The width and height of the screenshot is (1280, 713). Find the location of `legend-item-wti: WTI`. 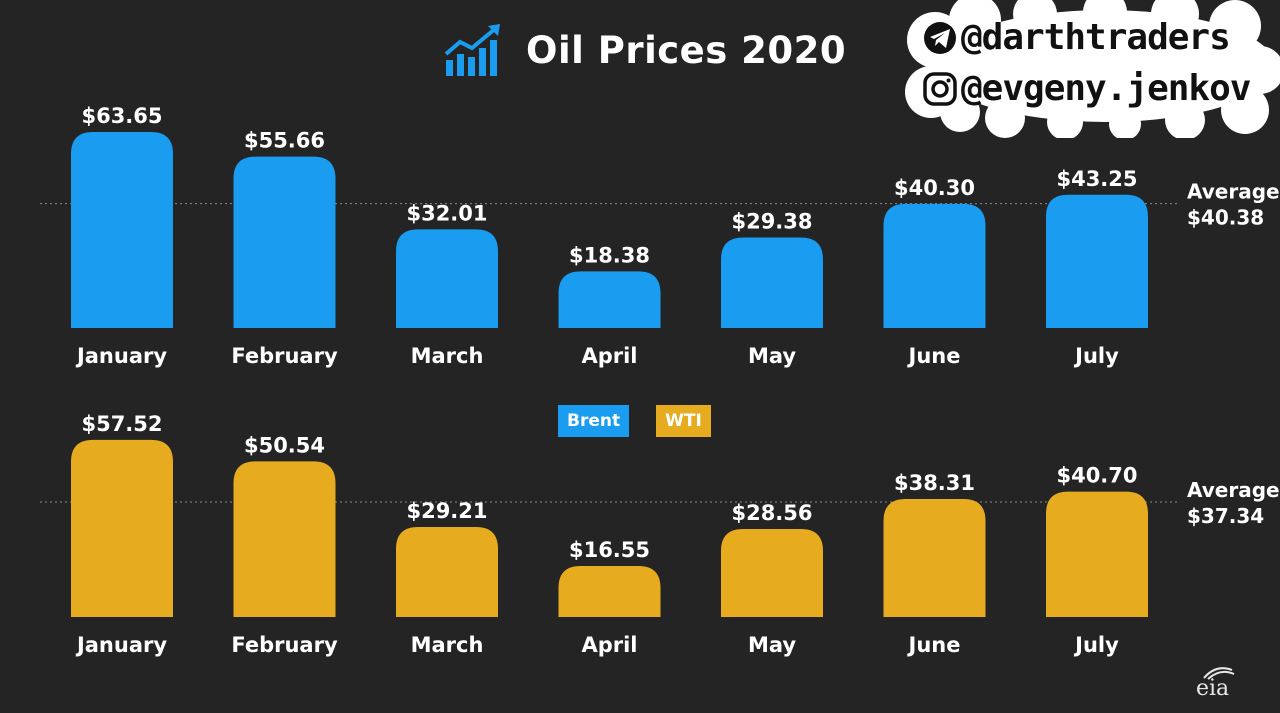

legend-item-wti: WTI is located at coordinates (683, 421).